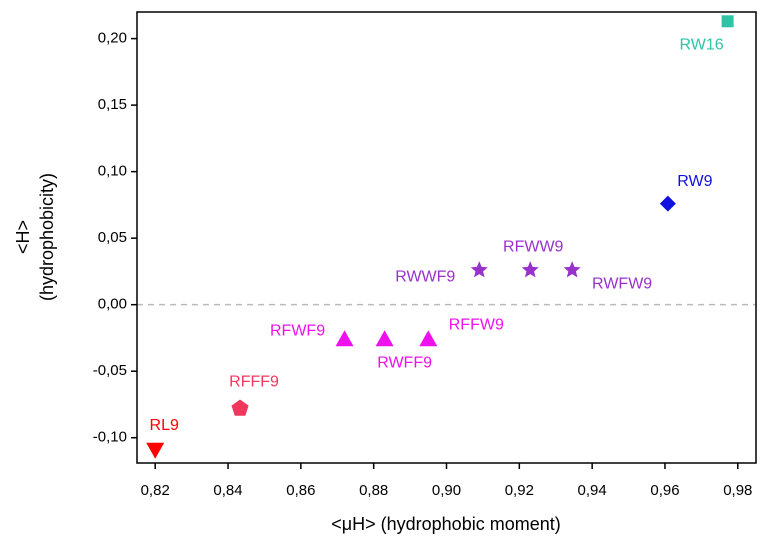 This screenshot has height=547, width=769. Describe the element at coordinates (694, 181) in the screenshot. I see `point-label: RW9` at that location.